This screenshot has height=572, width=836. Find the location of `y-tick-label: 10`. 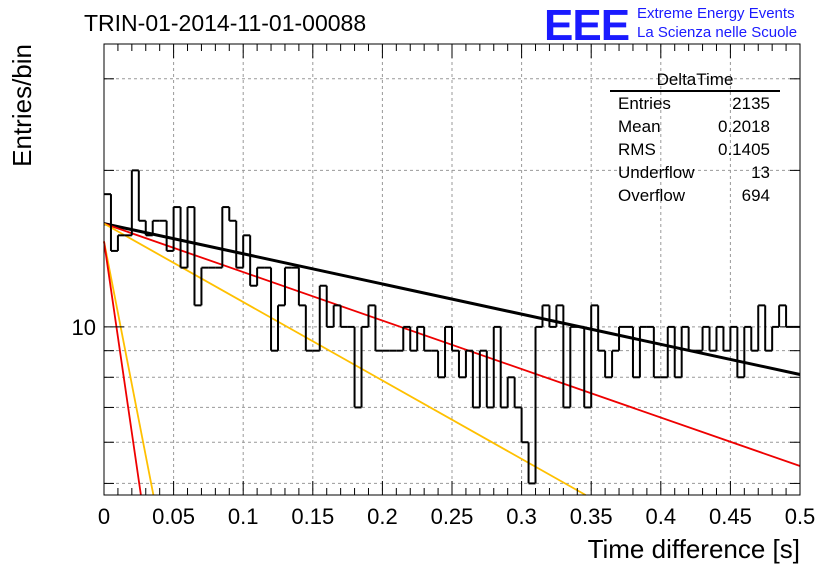

y-tick-label: 10 is located at coordinates (84, 327).